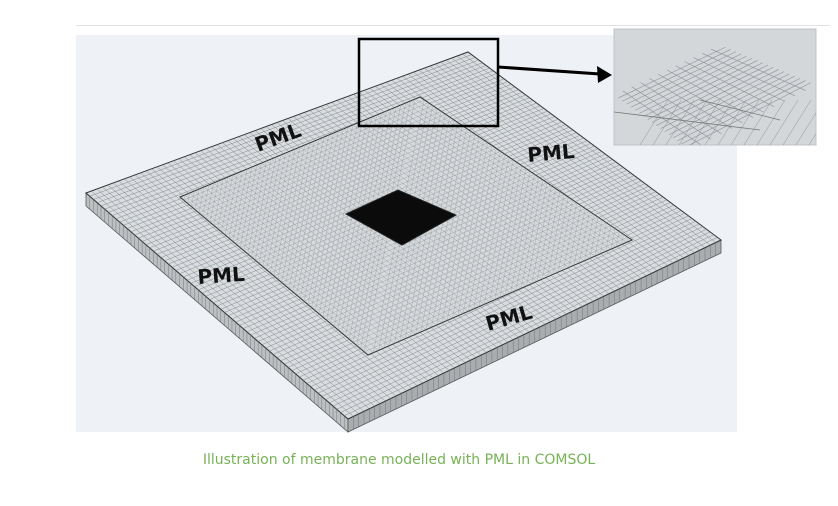  I want to click on top-divider, so click(453, 25).